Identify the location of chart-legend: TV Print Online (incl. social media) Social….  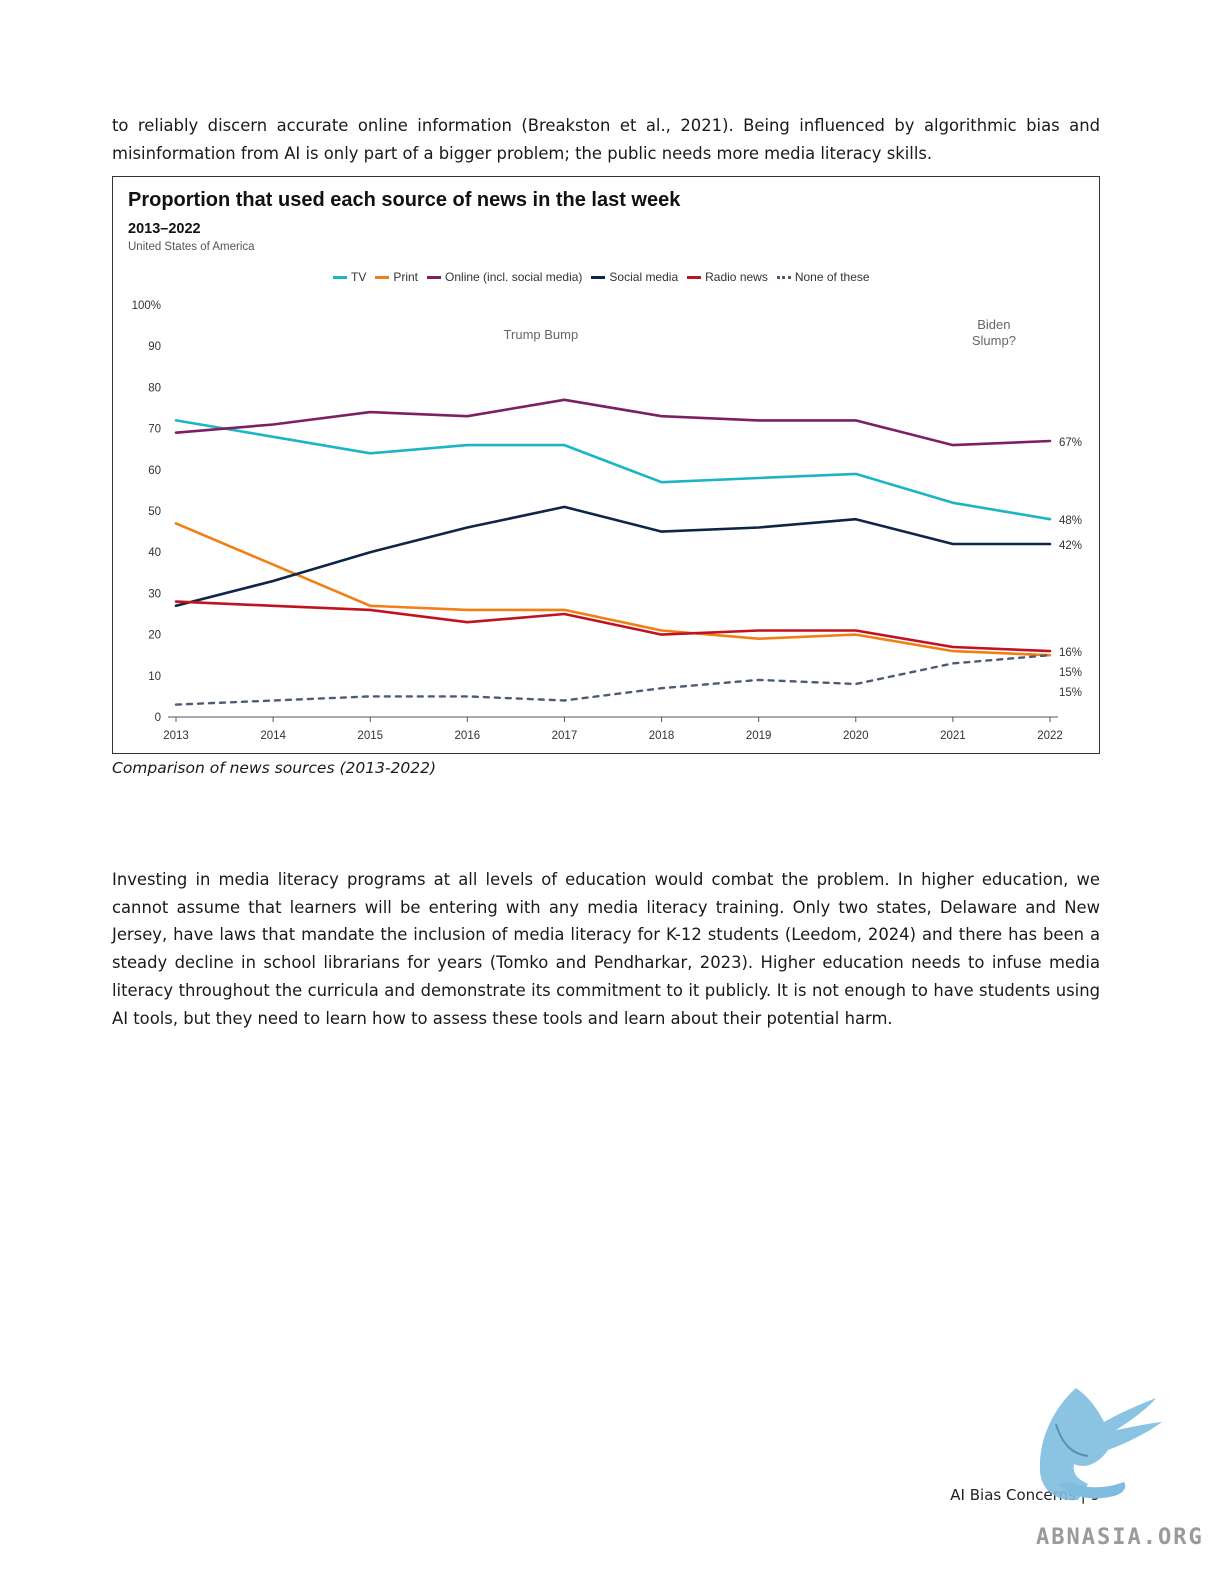
(601, 277).